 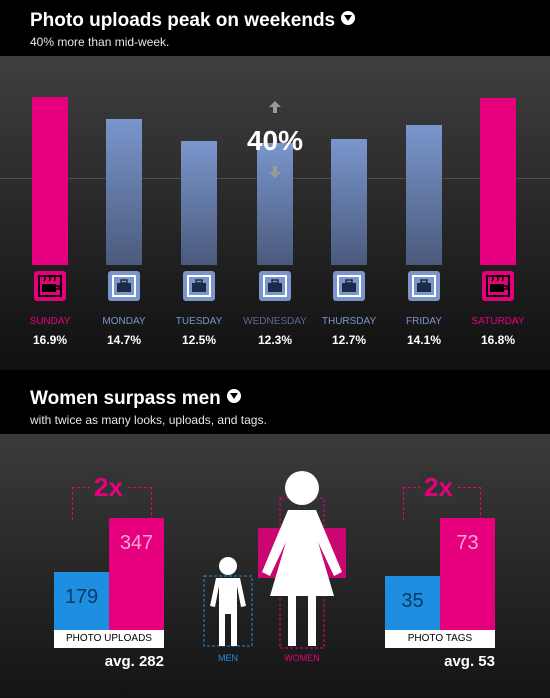 What do you see at coordinates (275, 321) in the screenshot?
I see `day-label-wednesday: WEDNESDAY` at bounding box center [275, 321].